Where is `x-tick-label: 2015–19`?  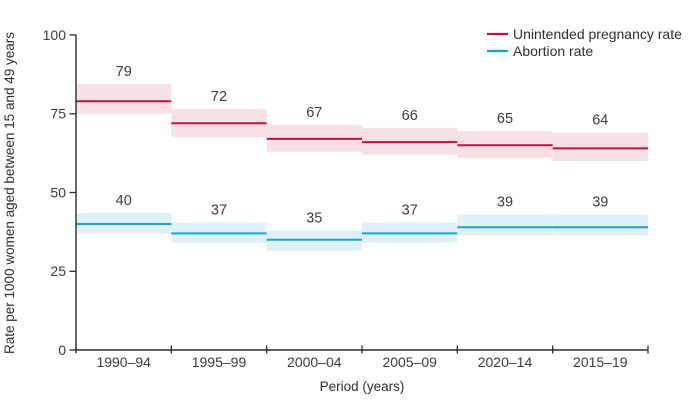
x-tick-label: 2015–19 is located at coordinates (600, 362).